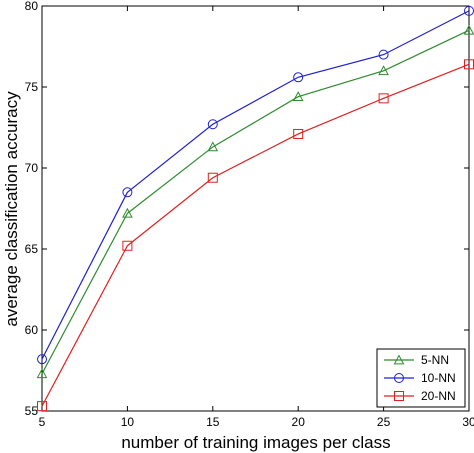 Image resolution: width=474 pixels, height=453 pixels. Describe the element at coordinates (32, 330) in the screenshot. I see `y-tick-label: 60` at that location.